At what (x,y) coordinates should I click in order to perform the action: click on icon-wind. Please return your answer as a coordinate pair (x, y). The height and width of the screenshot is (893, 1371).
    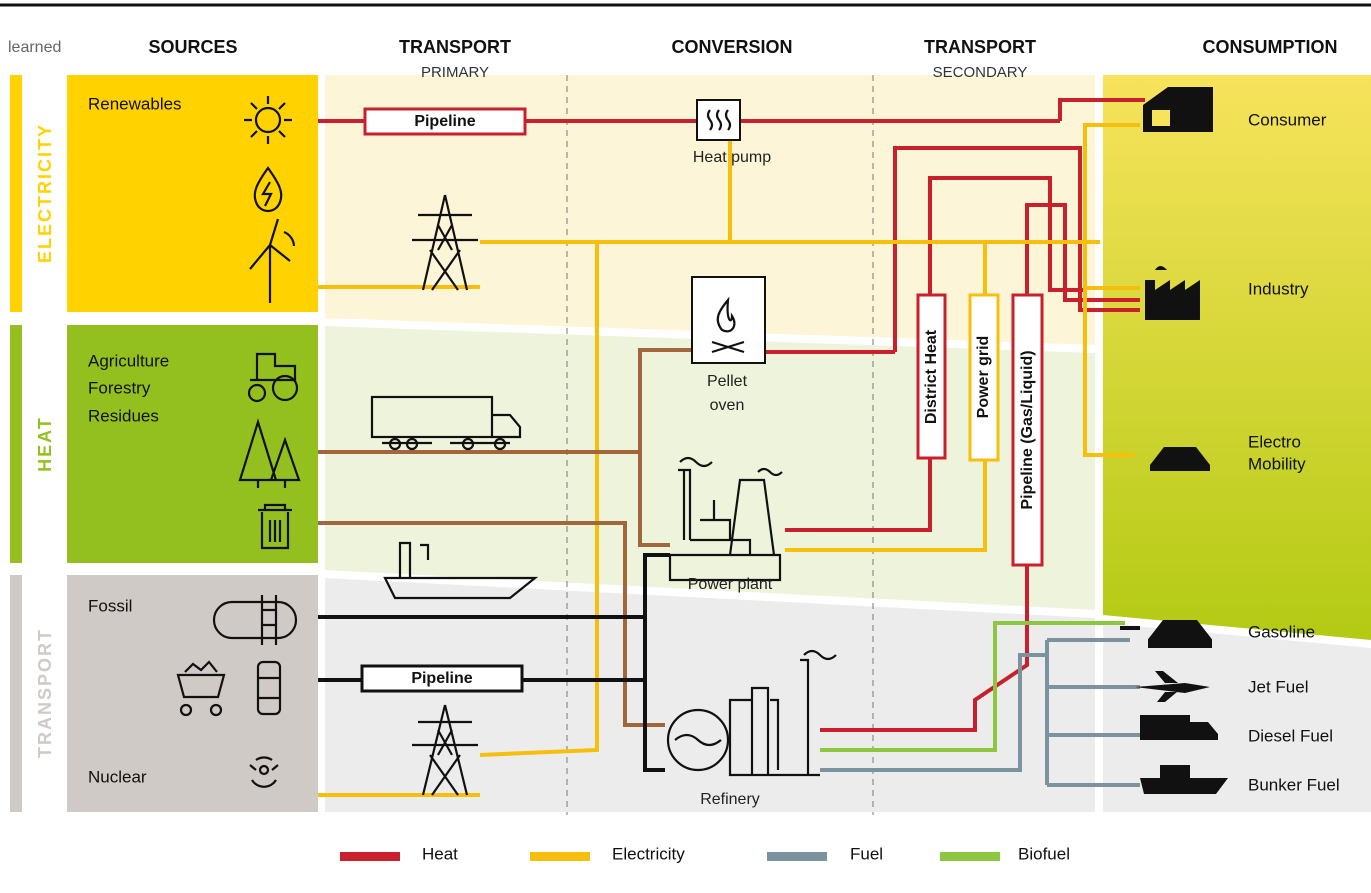
    Looking at the image, I should click on (272, 260).